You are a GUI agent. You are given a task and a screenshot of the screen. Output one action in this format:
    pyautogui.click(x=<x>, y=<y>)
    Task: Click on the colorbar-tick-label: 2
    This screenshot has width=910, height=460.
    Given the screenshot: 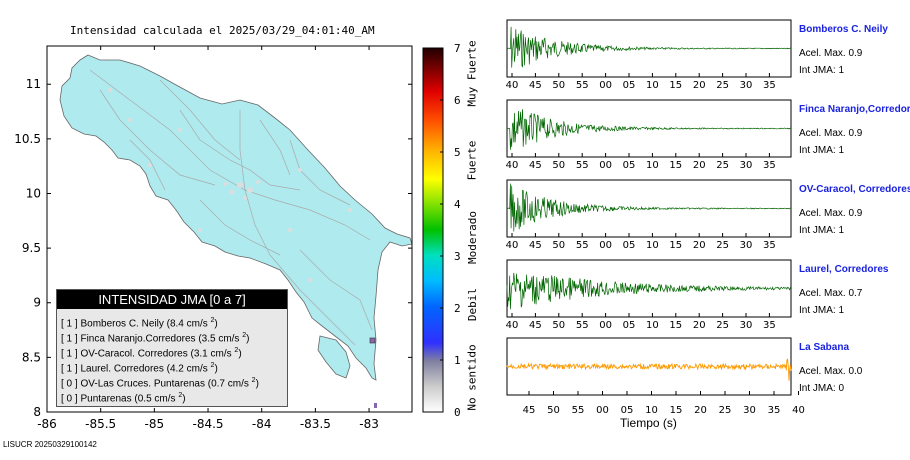 What is the action you would take?
    pyautogui.click(x=457, y=308)
    